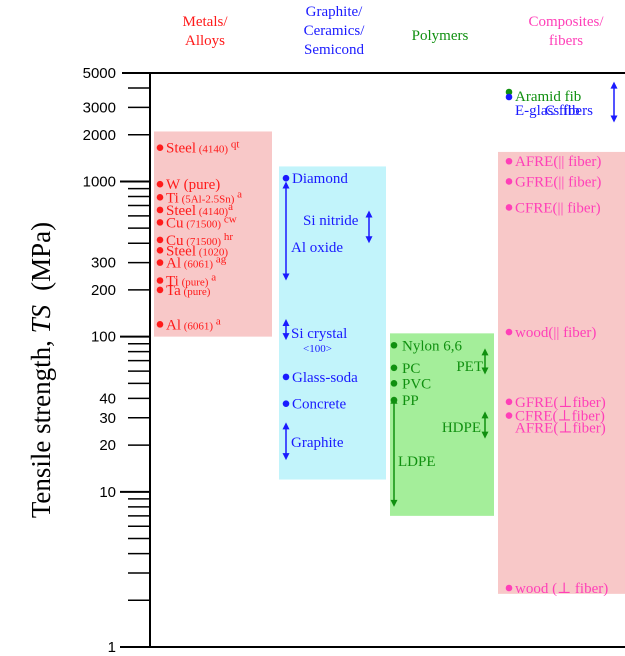 This screenshot has width=625, height=656. I want to click on metals-label-1: W (pure), so click(193, 185).